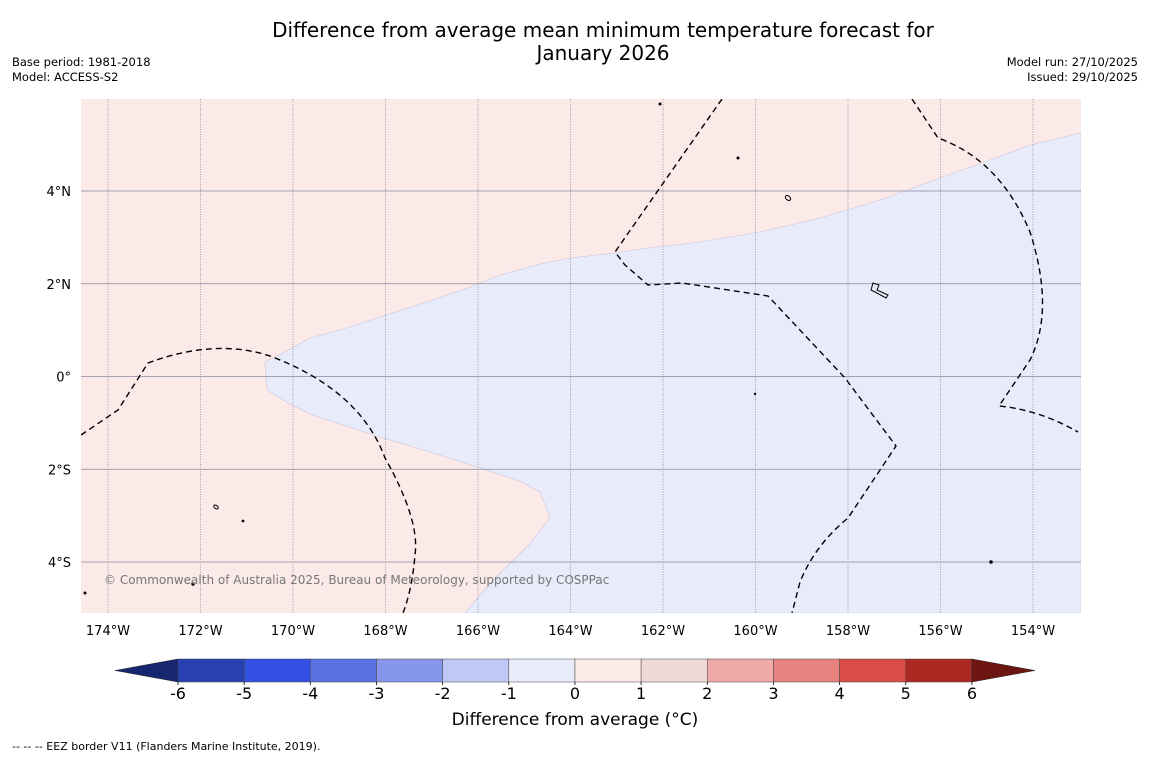 The width and height of the screenshot is (1150, 758). What do you see at coordinates (1003, 670) in the screenshot?
I see `colorbar-max-extend` at bounding box center [1003, 670].